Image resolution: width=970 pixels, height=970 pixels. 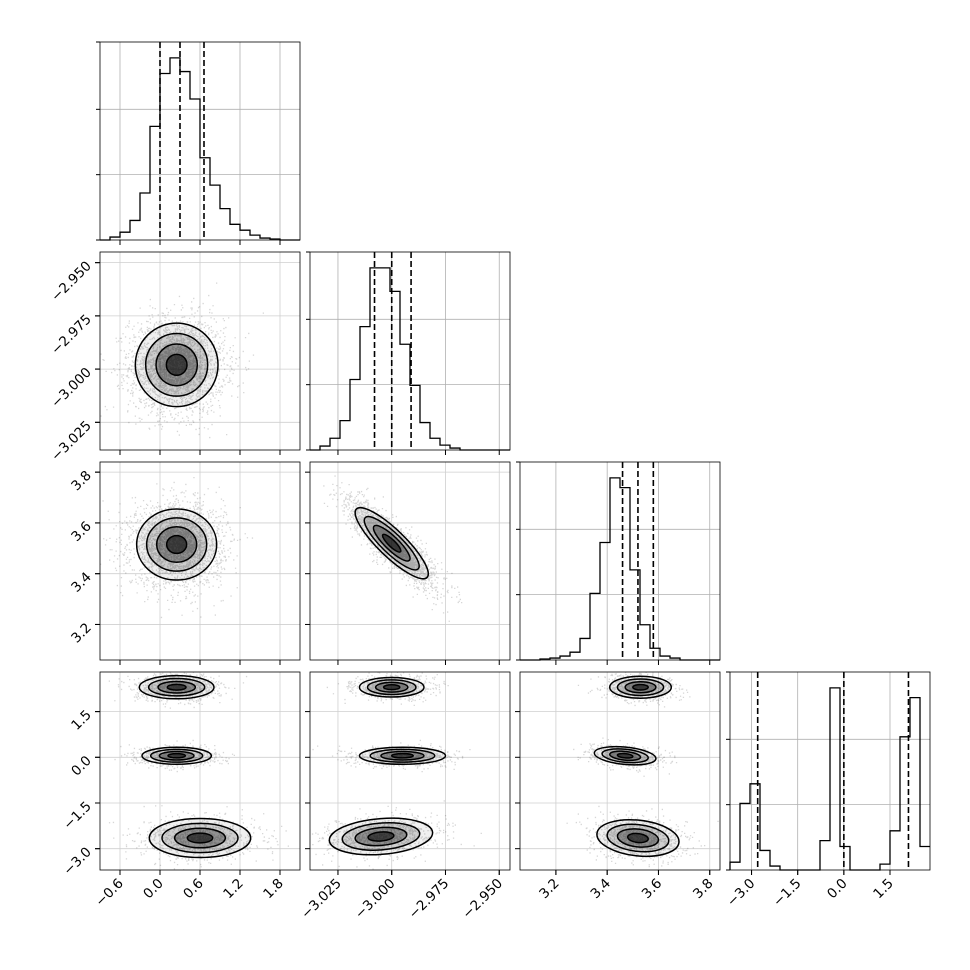 What do you see at coordinates (71, 334) in the screenshot?
I see `y-tick-label: −2.975` at bounding box center [71, 334].